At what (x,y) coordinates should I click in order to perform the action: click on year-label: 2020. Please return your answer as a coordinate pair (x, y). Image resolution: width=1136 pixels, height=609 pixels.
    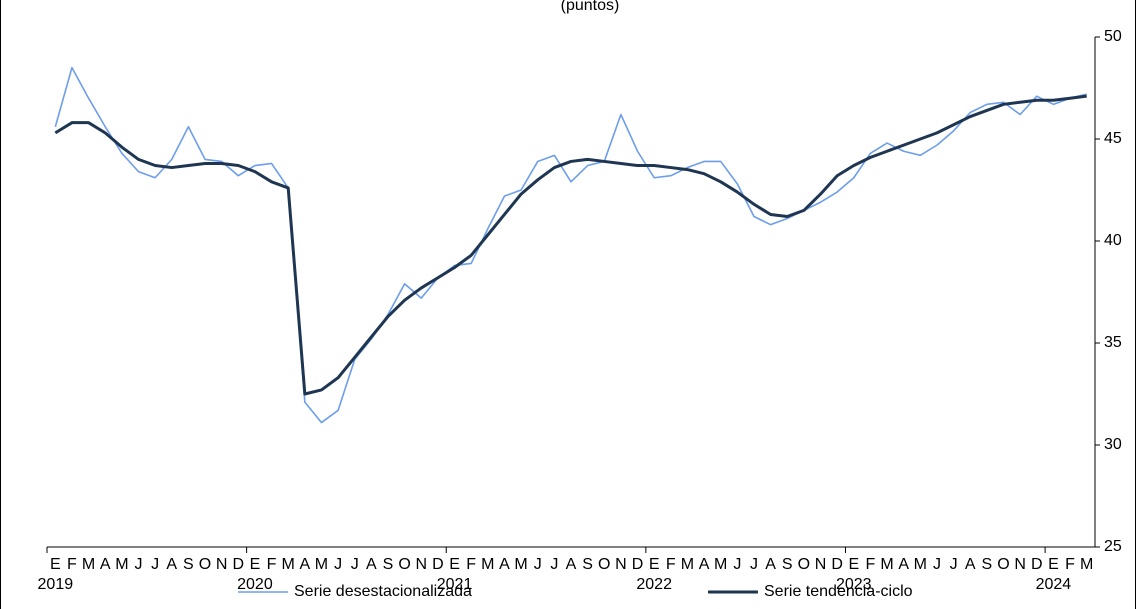
    Looking at the image, I should click on (255, 584).